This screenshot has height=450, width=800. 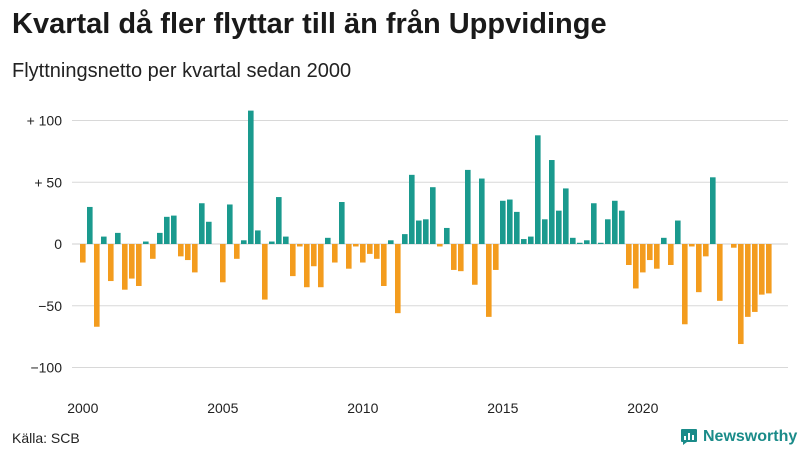 What do you see at coordinates (58, 244) in the screenshot?
I see `y-tick-label: 0` at bounding box center [58, 244].